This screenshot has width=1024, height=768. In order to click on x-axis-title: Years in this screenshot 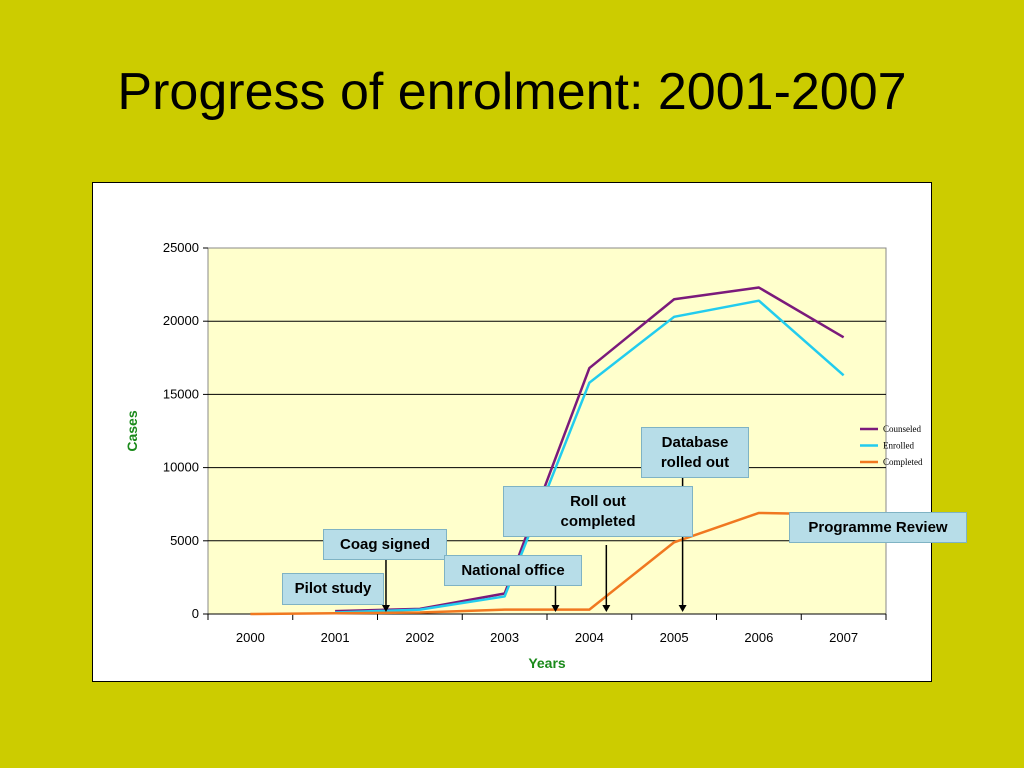, I will do `click(547, 663)`.